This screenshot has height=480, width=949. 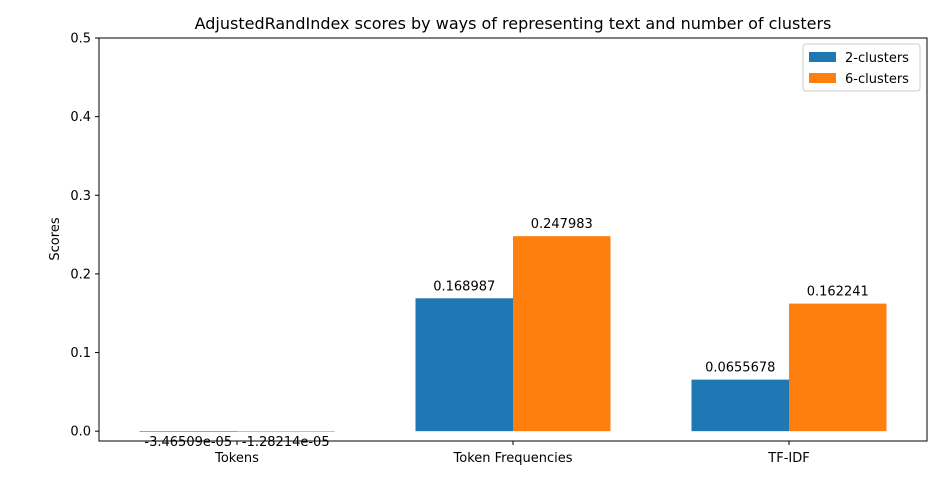 What do you see at coordinates (464, 286) in the screenshot?
I see `bar-value-label: 0.168987` at bounding box center [464, 286].